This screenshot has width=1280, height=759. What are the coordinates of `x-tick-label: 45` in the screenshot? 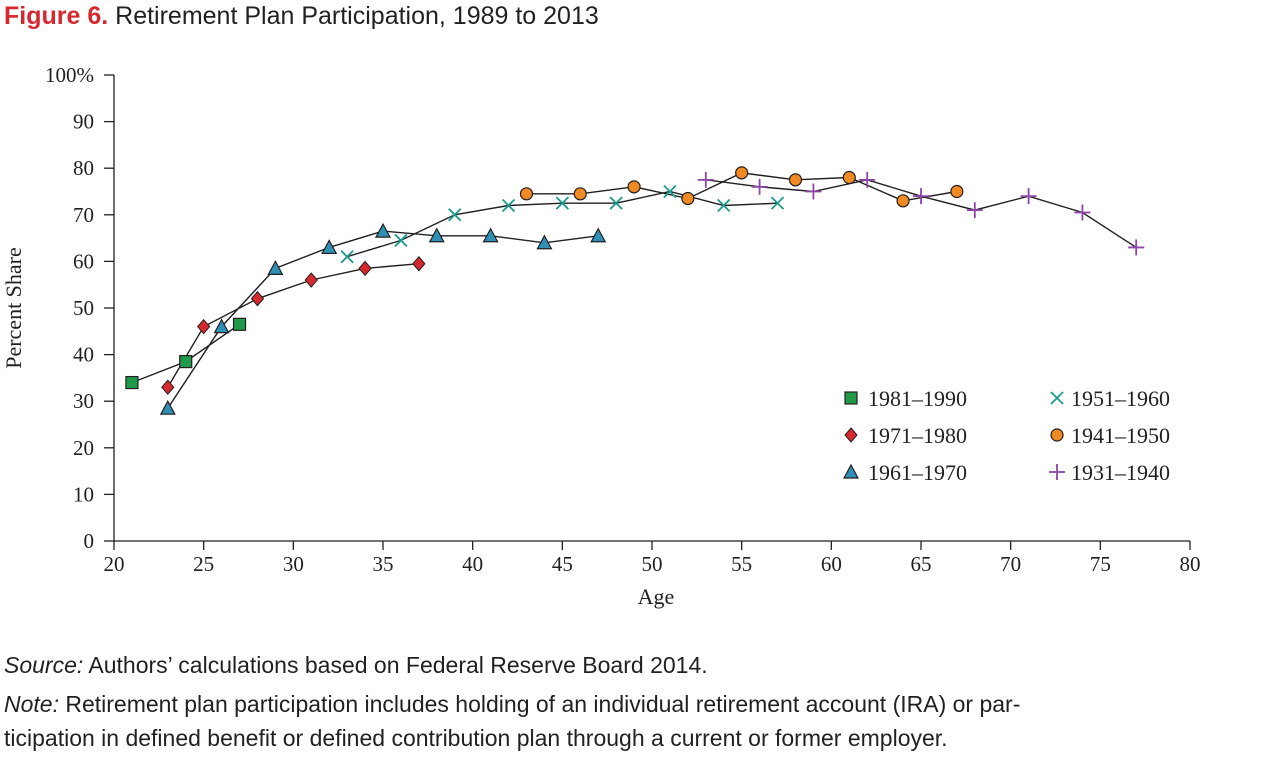 It's located at (562, 564).